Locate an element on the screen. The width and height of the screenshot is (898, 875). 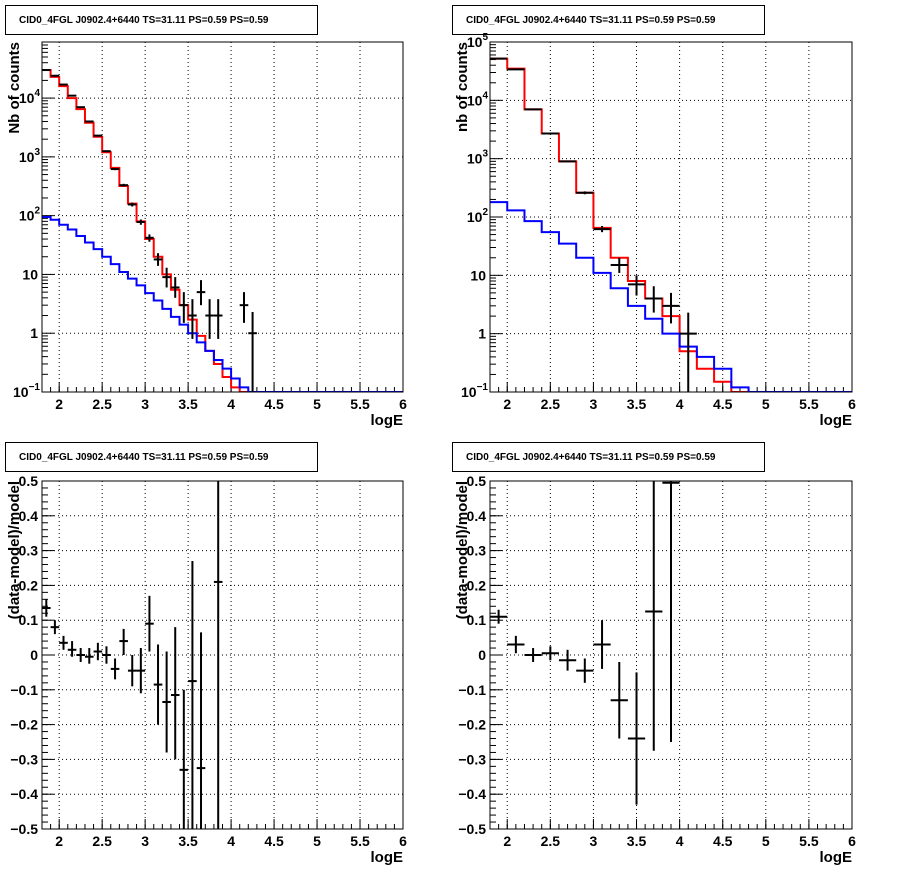
y-tick-label: 0.2 is located at coordinates (29, 585).